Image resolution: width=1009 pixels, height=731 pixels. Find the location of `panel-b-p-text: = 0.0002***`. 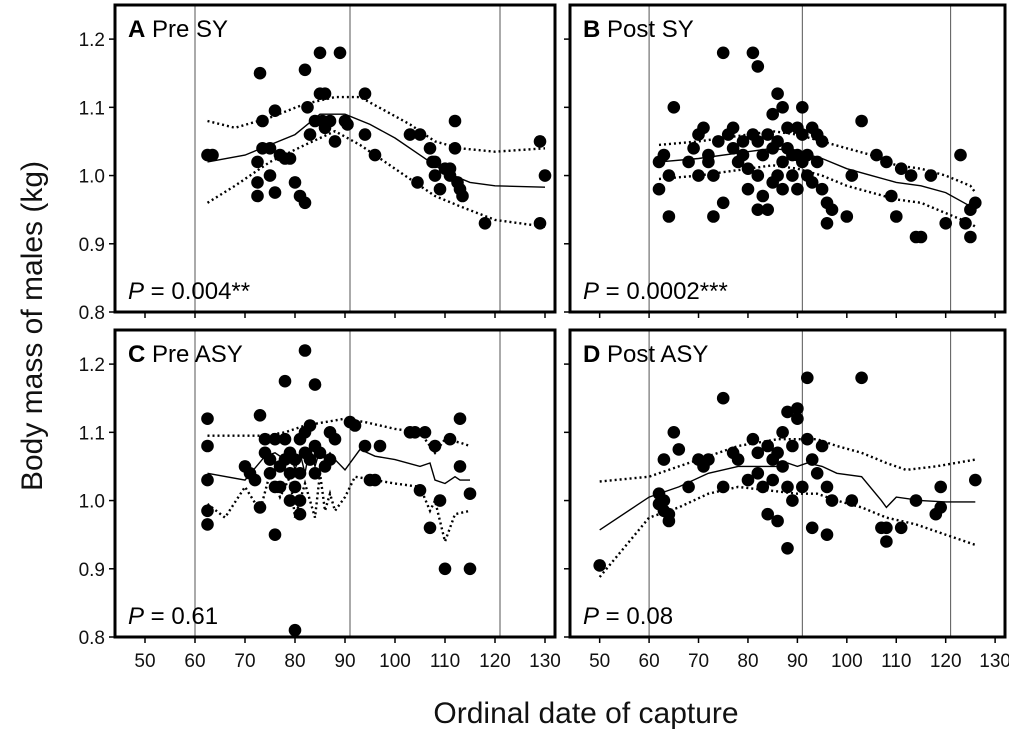

panel-b-p-text: = 0.0002*** is located at coordinates (663, 291).